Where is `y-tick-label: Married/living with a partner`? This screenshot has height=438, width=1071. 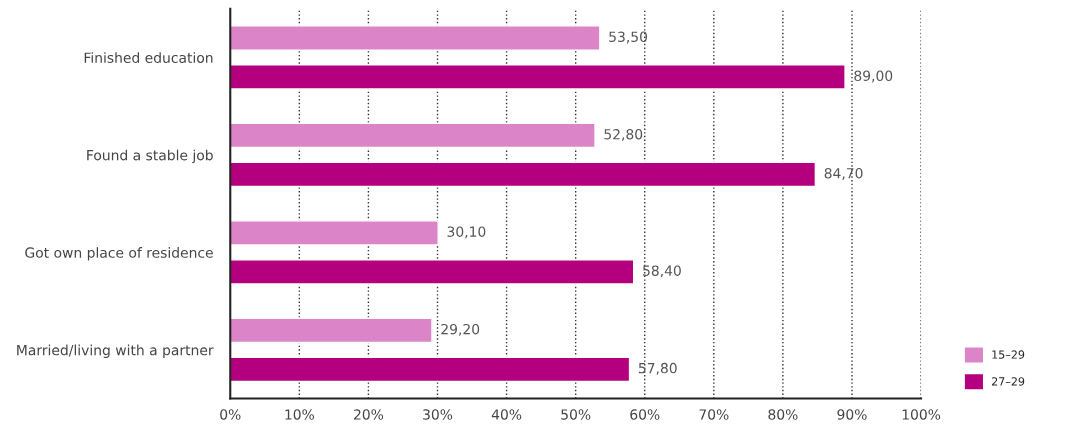
y-tick-label: Married/living with a partner is located at coordinates (115, 351).